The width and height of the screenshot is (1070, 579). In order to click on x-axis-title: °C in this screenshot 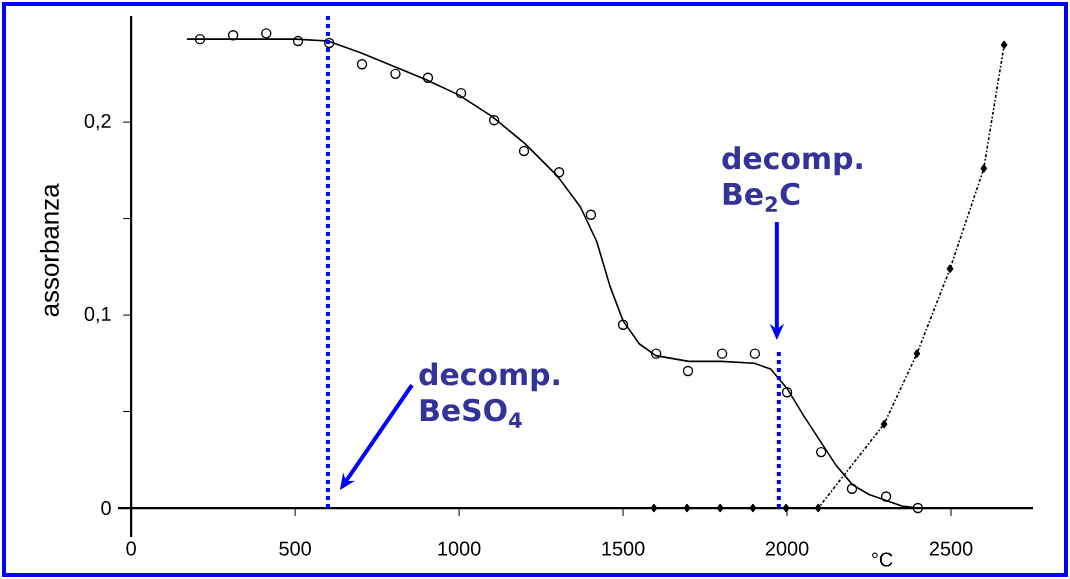, I will do `click(882, 559)`.